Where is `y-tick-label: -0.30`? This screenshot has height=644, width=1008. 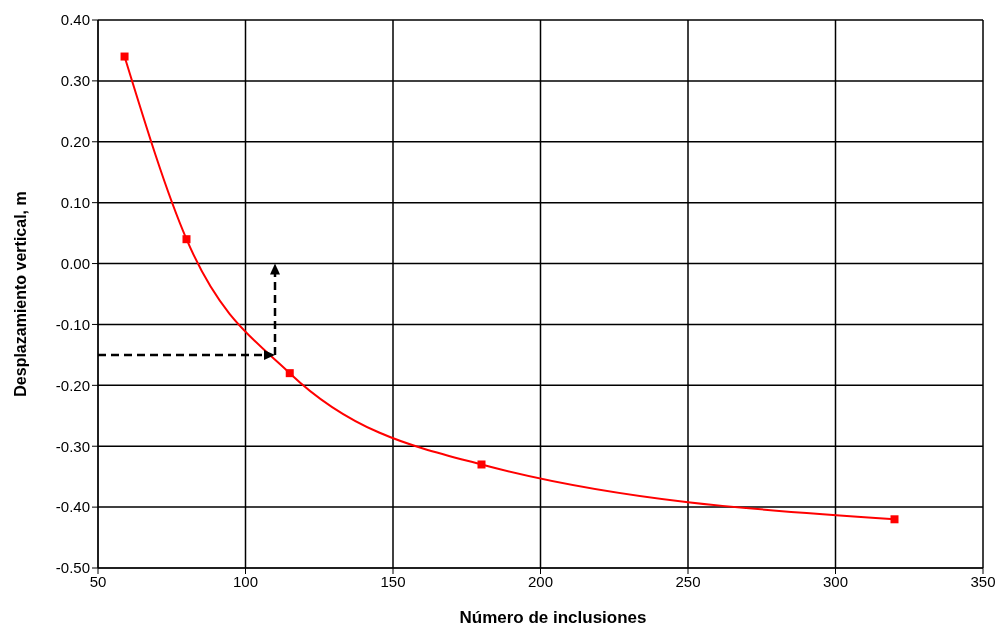
y-tick-label: -0.30 is located at coordinates (72, 446).